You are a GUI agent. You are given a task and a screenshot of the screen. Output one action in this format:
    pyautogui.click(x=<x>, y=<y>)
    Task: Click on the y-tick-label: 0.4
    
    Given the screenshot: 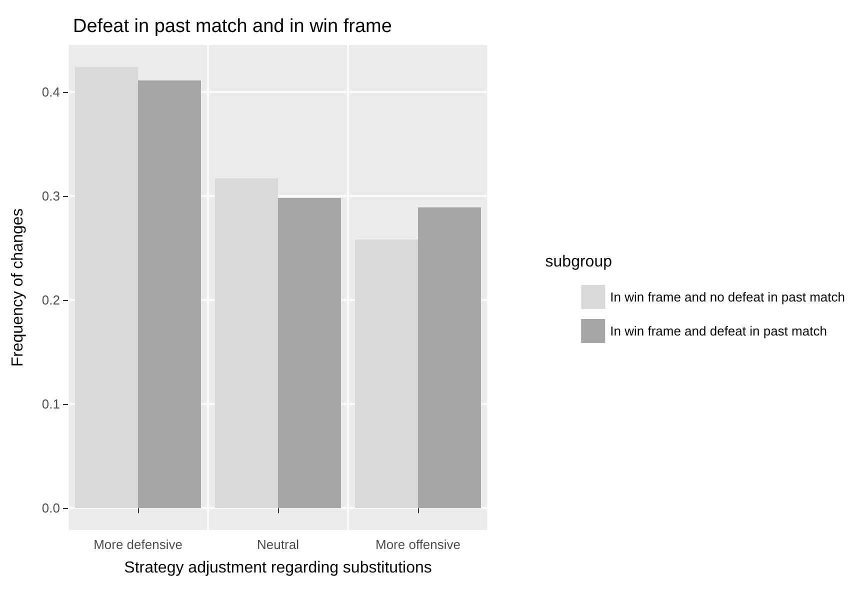 What is the action you would take?
    pyautogui.click(x=51, y=92)
    